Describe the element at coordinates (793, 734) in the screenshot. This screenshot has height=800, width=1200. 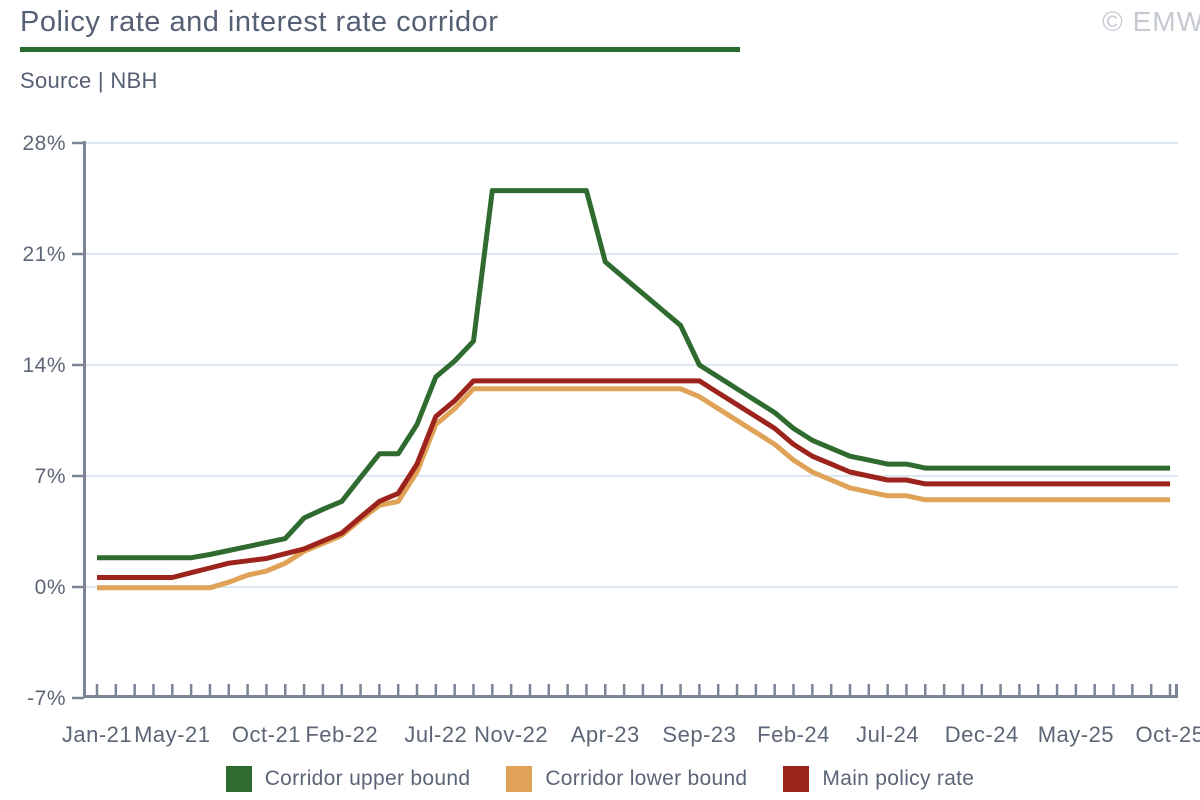
I see `x-axis-label: Feb-24` at that location.